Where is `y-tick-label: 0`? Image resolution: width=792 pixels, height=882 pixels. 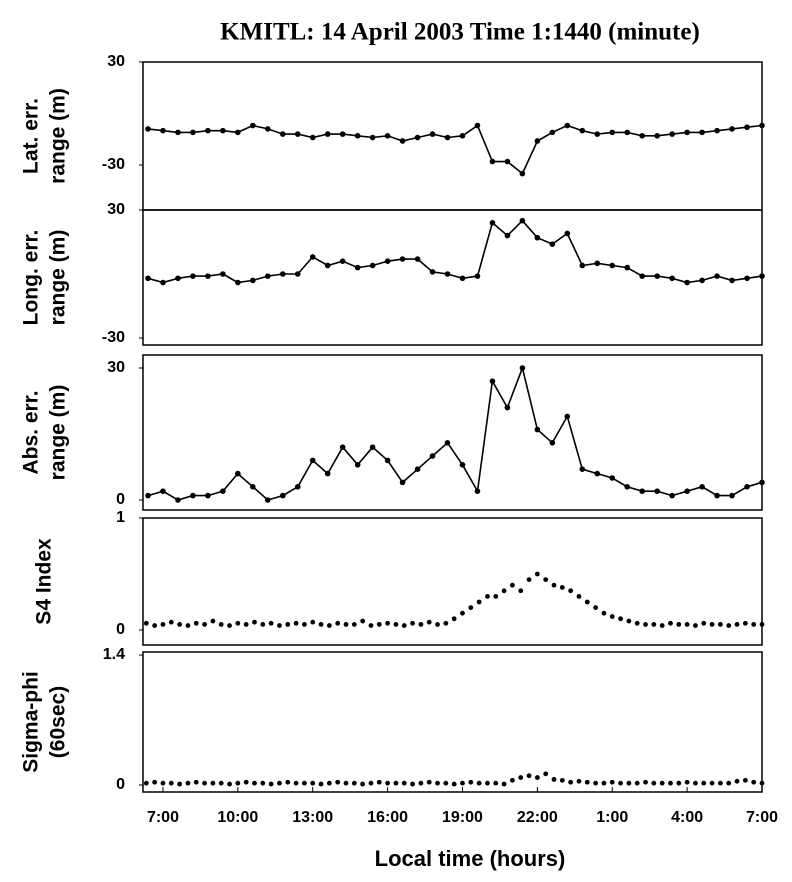 y-tick-label: 0 is located at coordinates (120, 629).